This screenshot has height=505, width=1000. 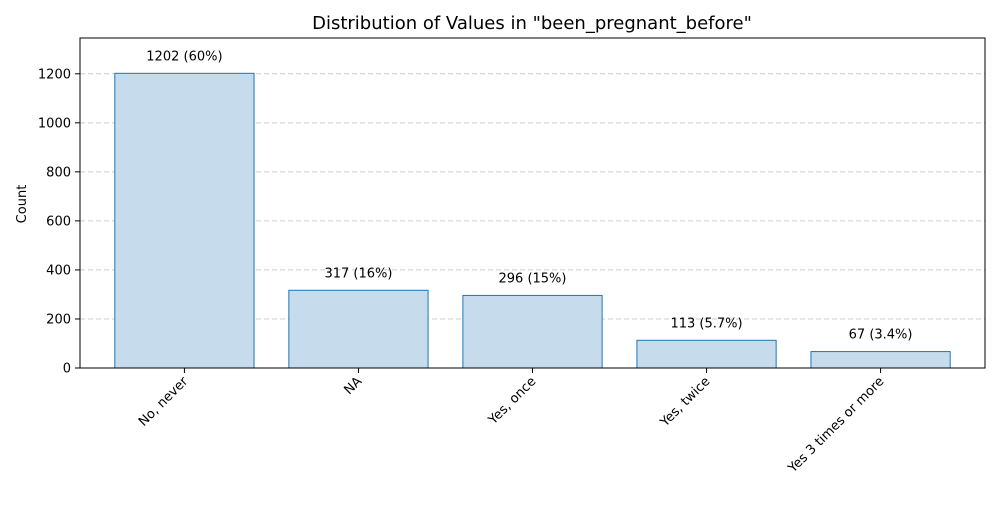 I want to click on y-tick-label: 400, so click(x=58, y=270).